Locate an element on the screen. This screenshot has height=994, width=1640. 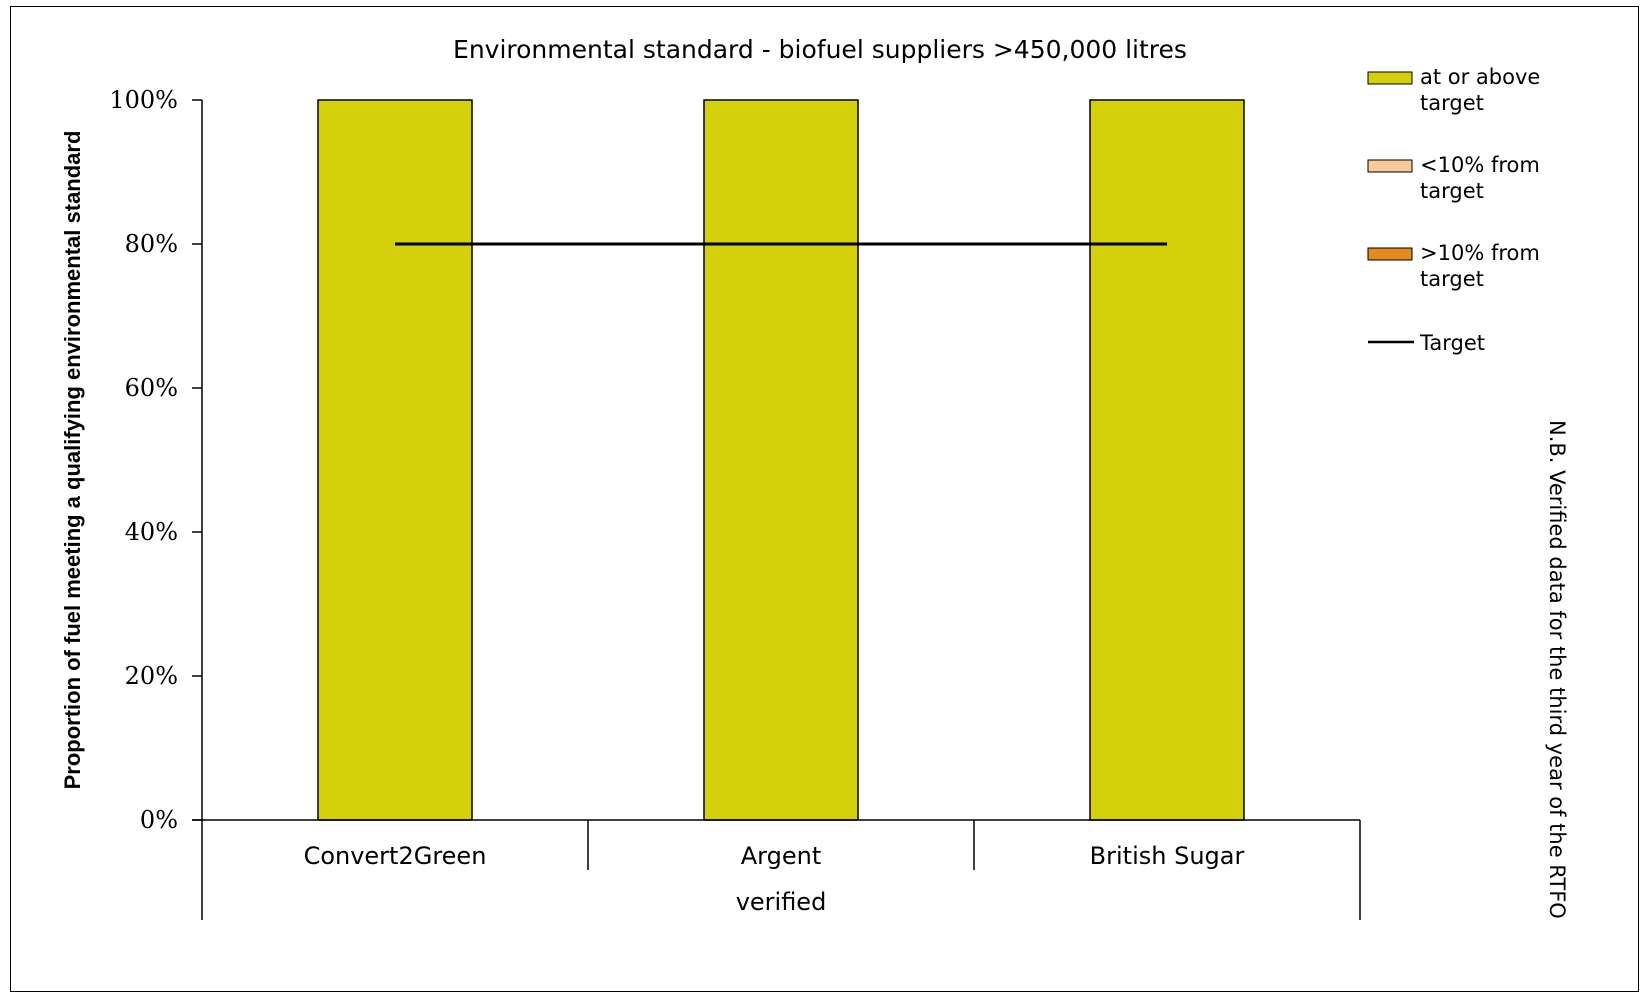
x-group-label: verified is located at coordinates (781, 902).